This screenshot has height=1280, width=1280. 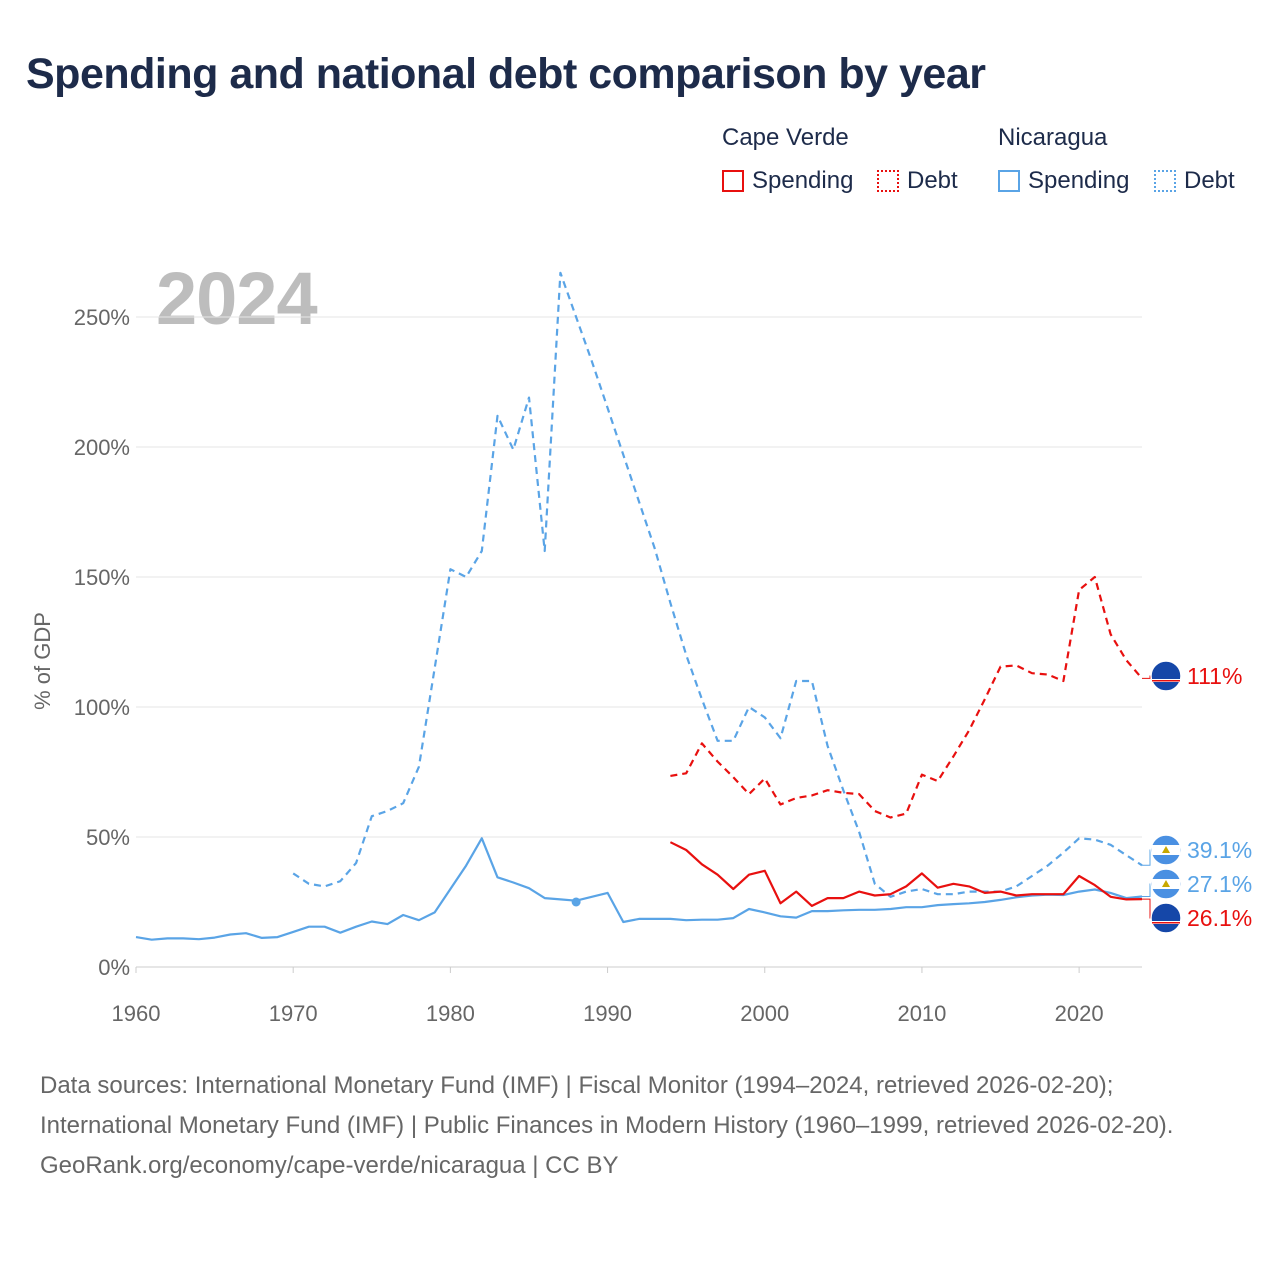 What do you see at coordinates (906, 697) in the screenshot?
I see `series-line-cape-verde-debt` at bounding box center [906, 697].